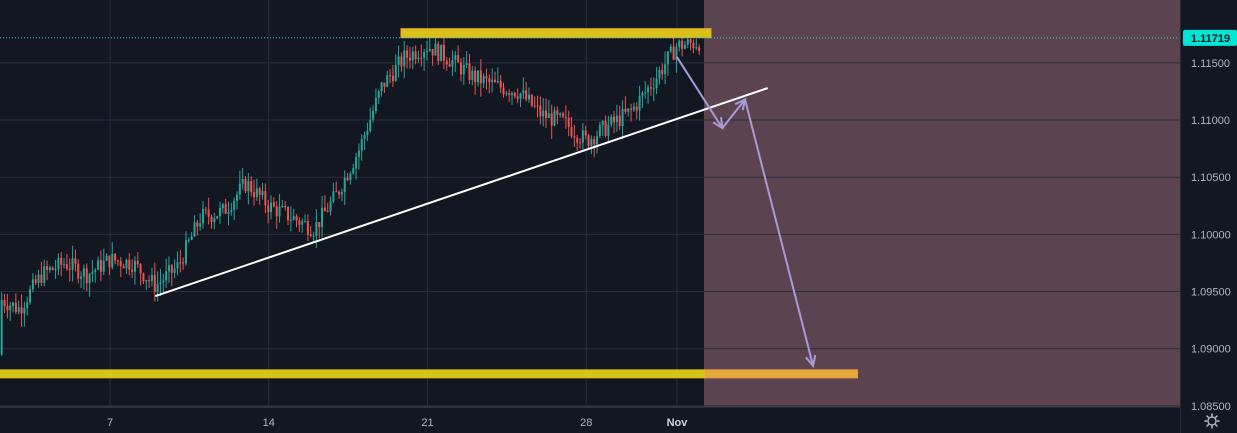  Describe the element at coordinates (590, 420) in the screenshot. I see `time-axis-panel` at that location.